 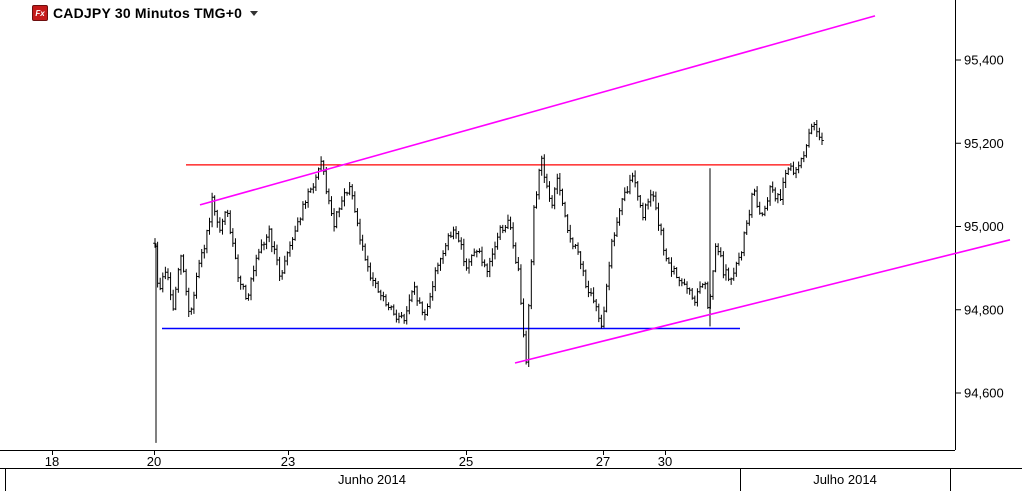 What do you see at coordinates (511, 479) in the screenshot?
I see `month-band: Junho 2014 Julho 2014` at bounding box center [511, 479].